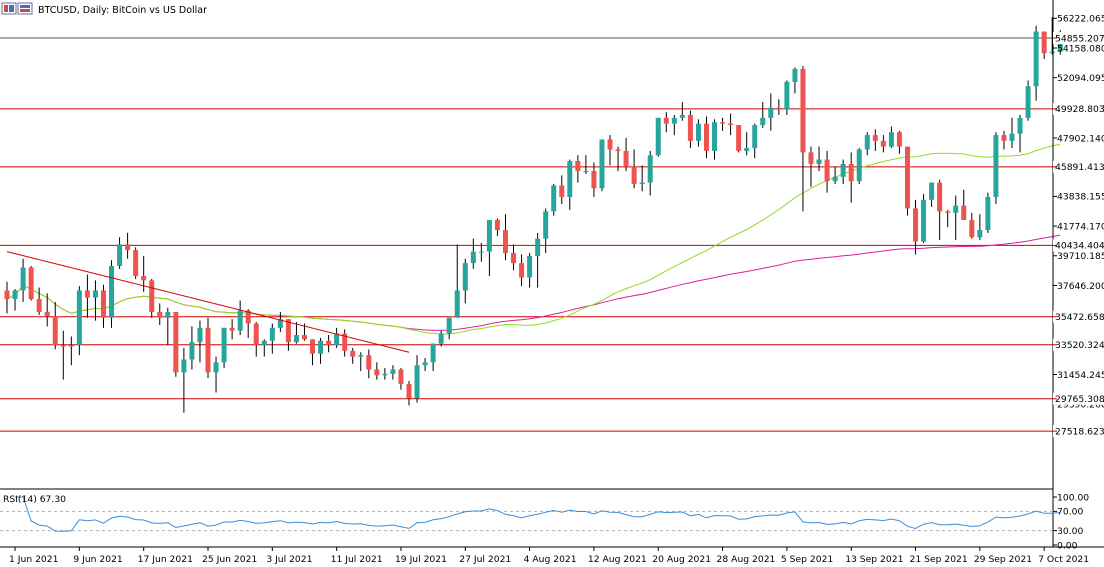 The image size is (1104, 567). What do you see at coordinates (874, 559) in the screenshot?
I see `date-tick-label: 13 Sep 2021` at bounding box center [874, 559].